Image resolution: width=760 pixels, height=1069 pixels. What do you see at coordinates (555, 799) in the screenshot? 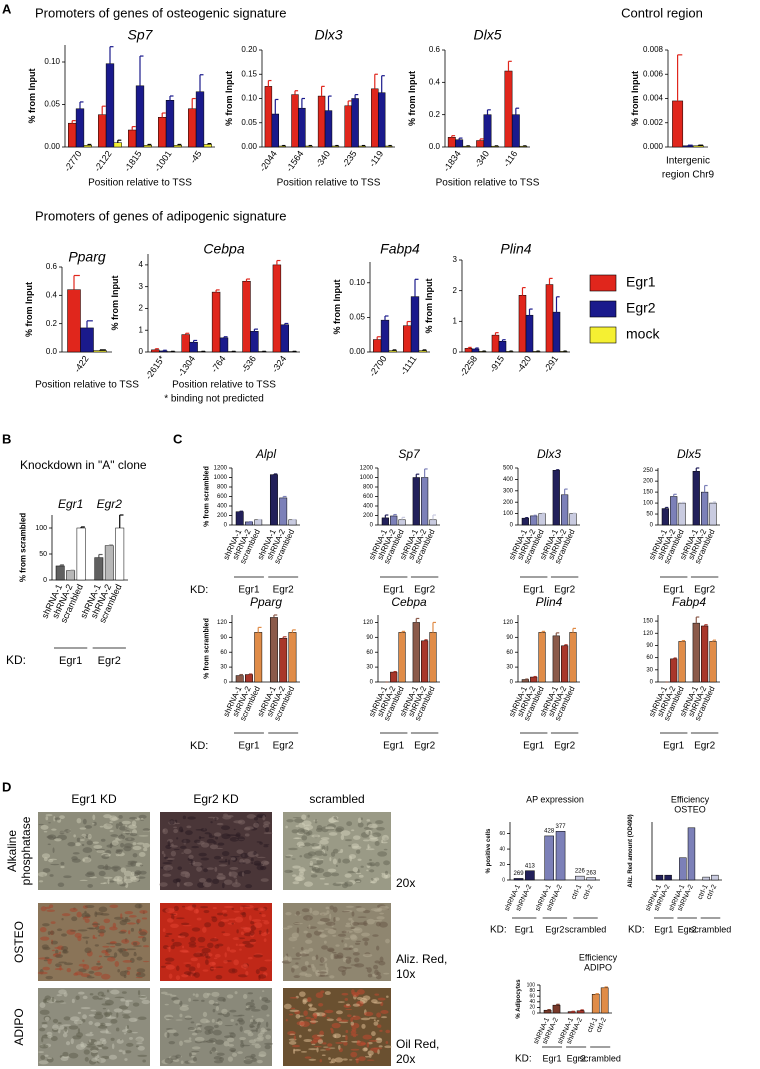
I see `chart-title: AP expression` at bounding box center [555, 799].